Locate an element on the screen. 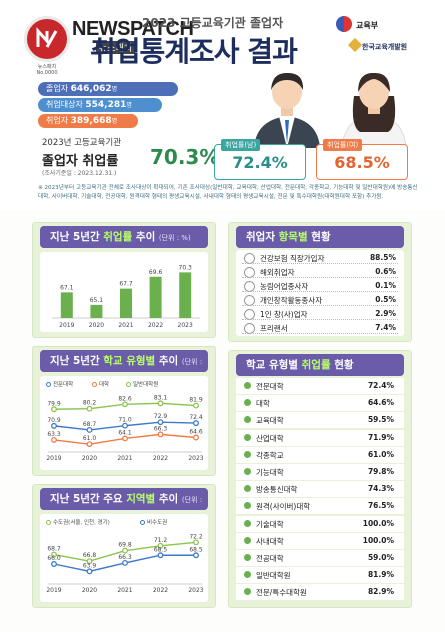  data-point-label: 66.8 is located at coordinates (90, 555).